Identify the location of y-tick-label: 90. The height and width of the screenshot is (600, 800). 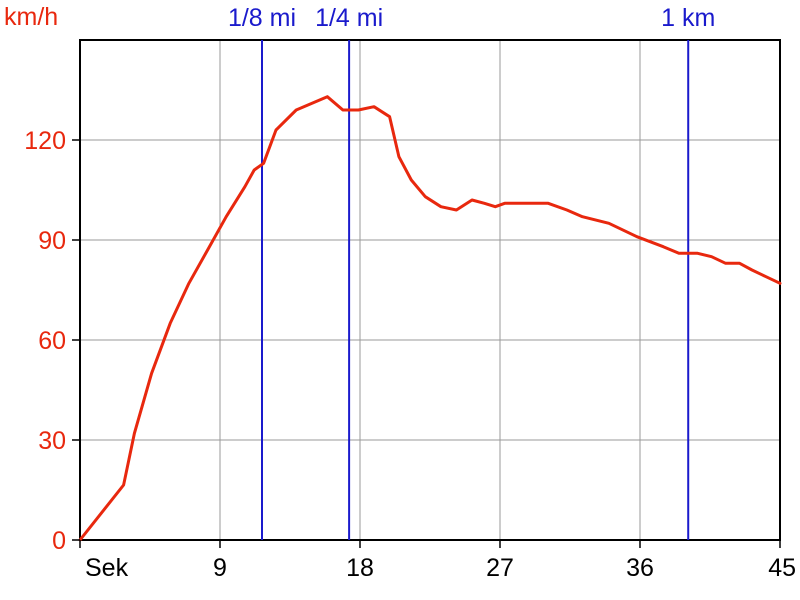
(52, 241).